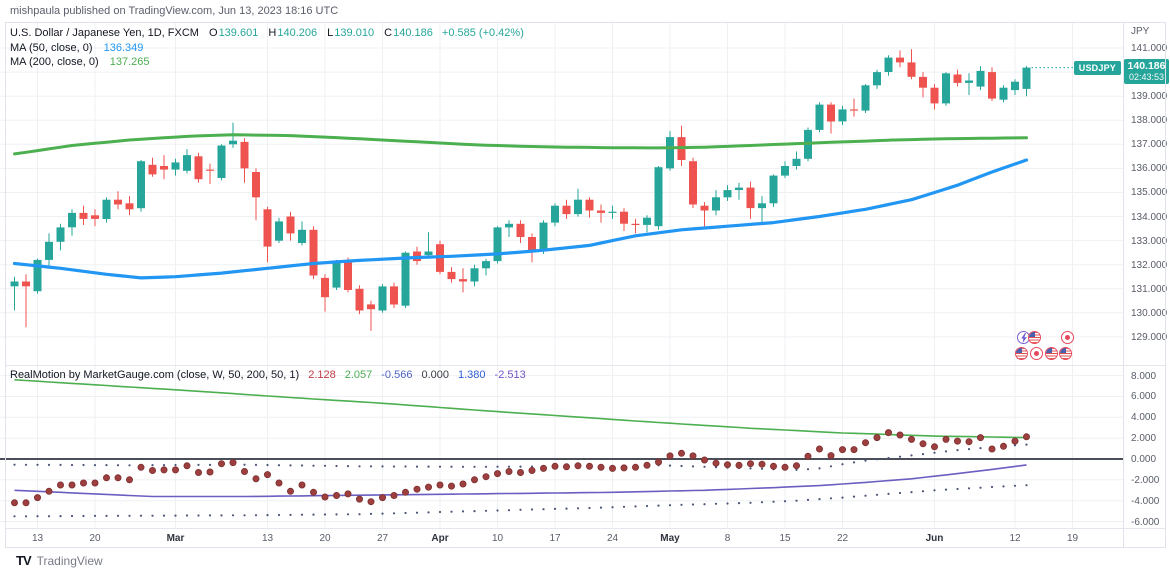  What do you see at coordinates (520, 144) in the screenshot?
I see `ma200-line` at bounding box center [520, 144].